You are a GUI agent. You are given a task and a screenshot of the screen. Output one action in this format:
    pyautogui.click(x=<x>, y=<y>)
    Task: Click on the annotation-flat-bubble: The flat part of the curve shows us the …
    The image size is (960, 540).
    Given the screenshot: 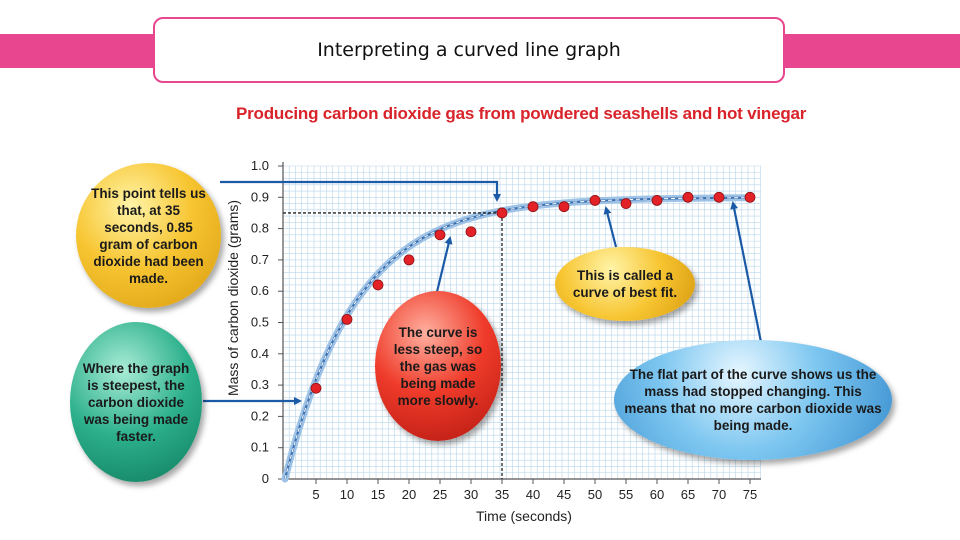 What is the action you would take?
    pyautogui.click(x=753, y=400)
    